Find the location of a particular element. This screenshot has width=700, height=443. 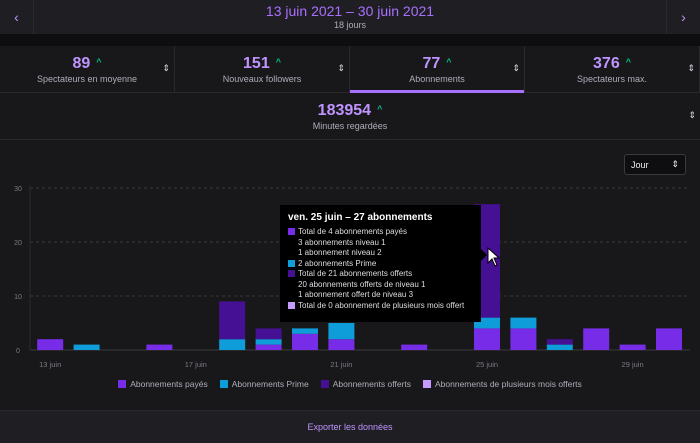

stat-tile: 89 ^ Spectateurs en moyenne ⇕ is located at coordinates (87, 69).